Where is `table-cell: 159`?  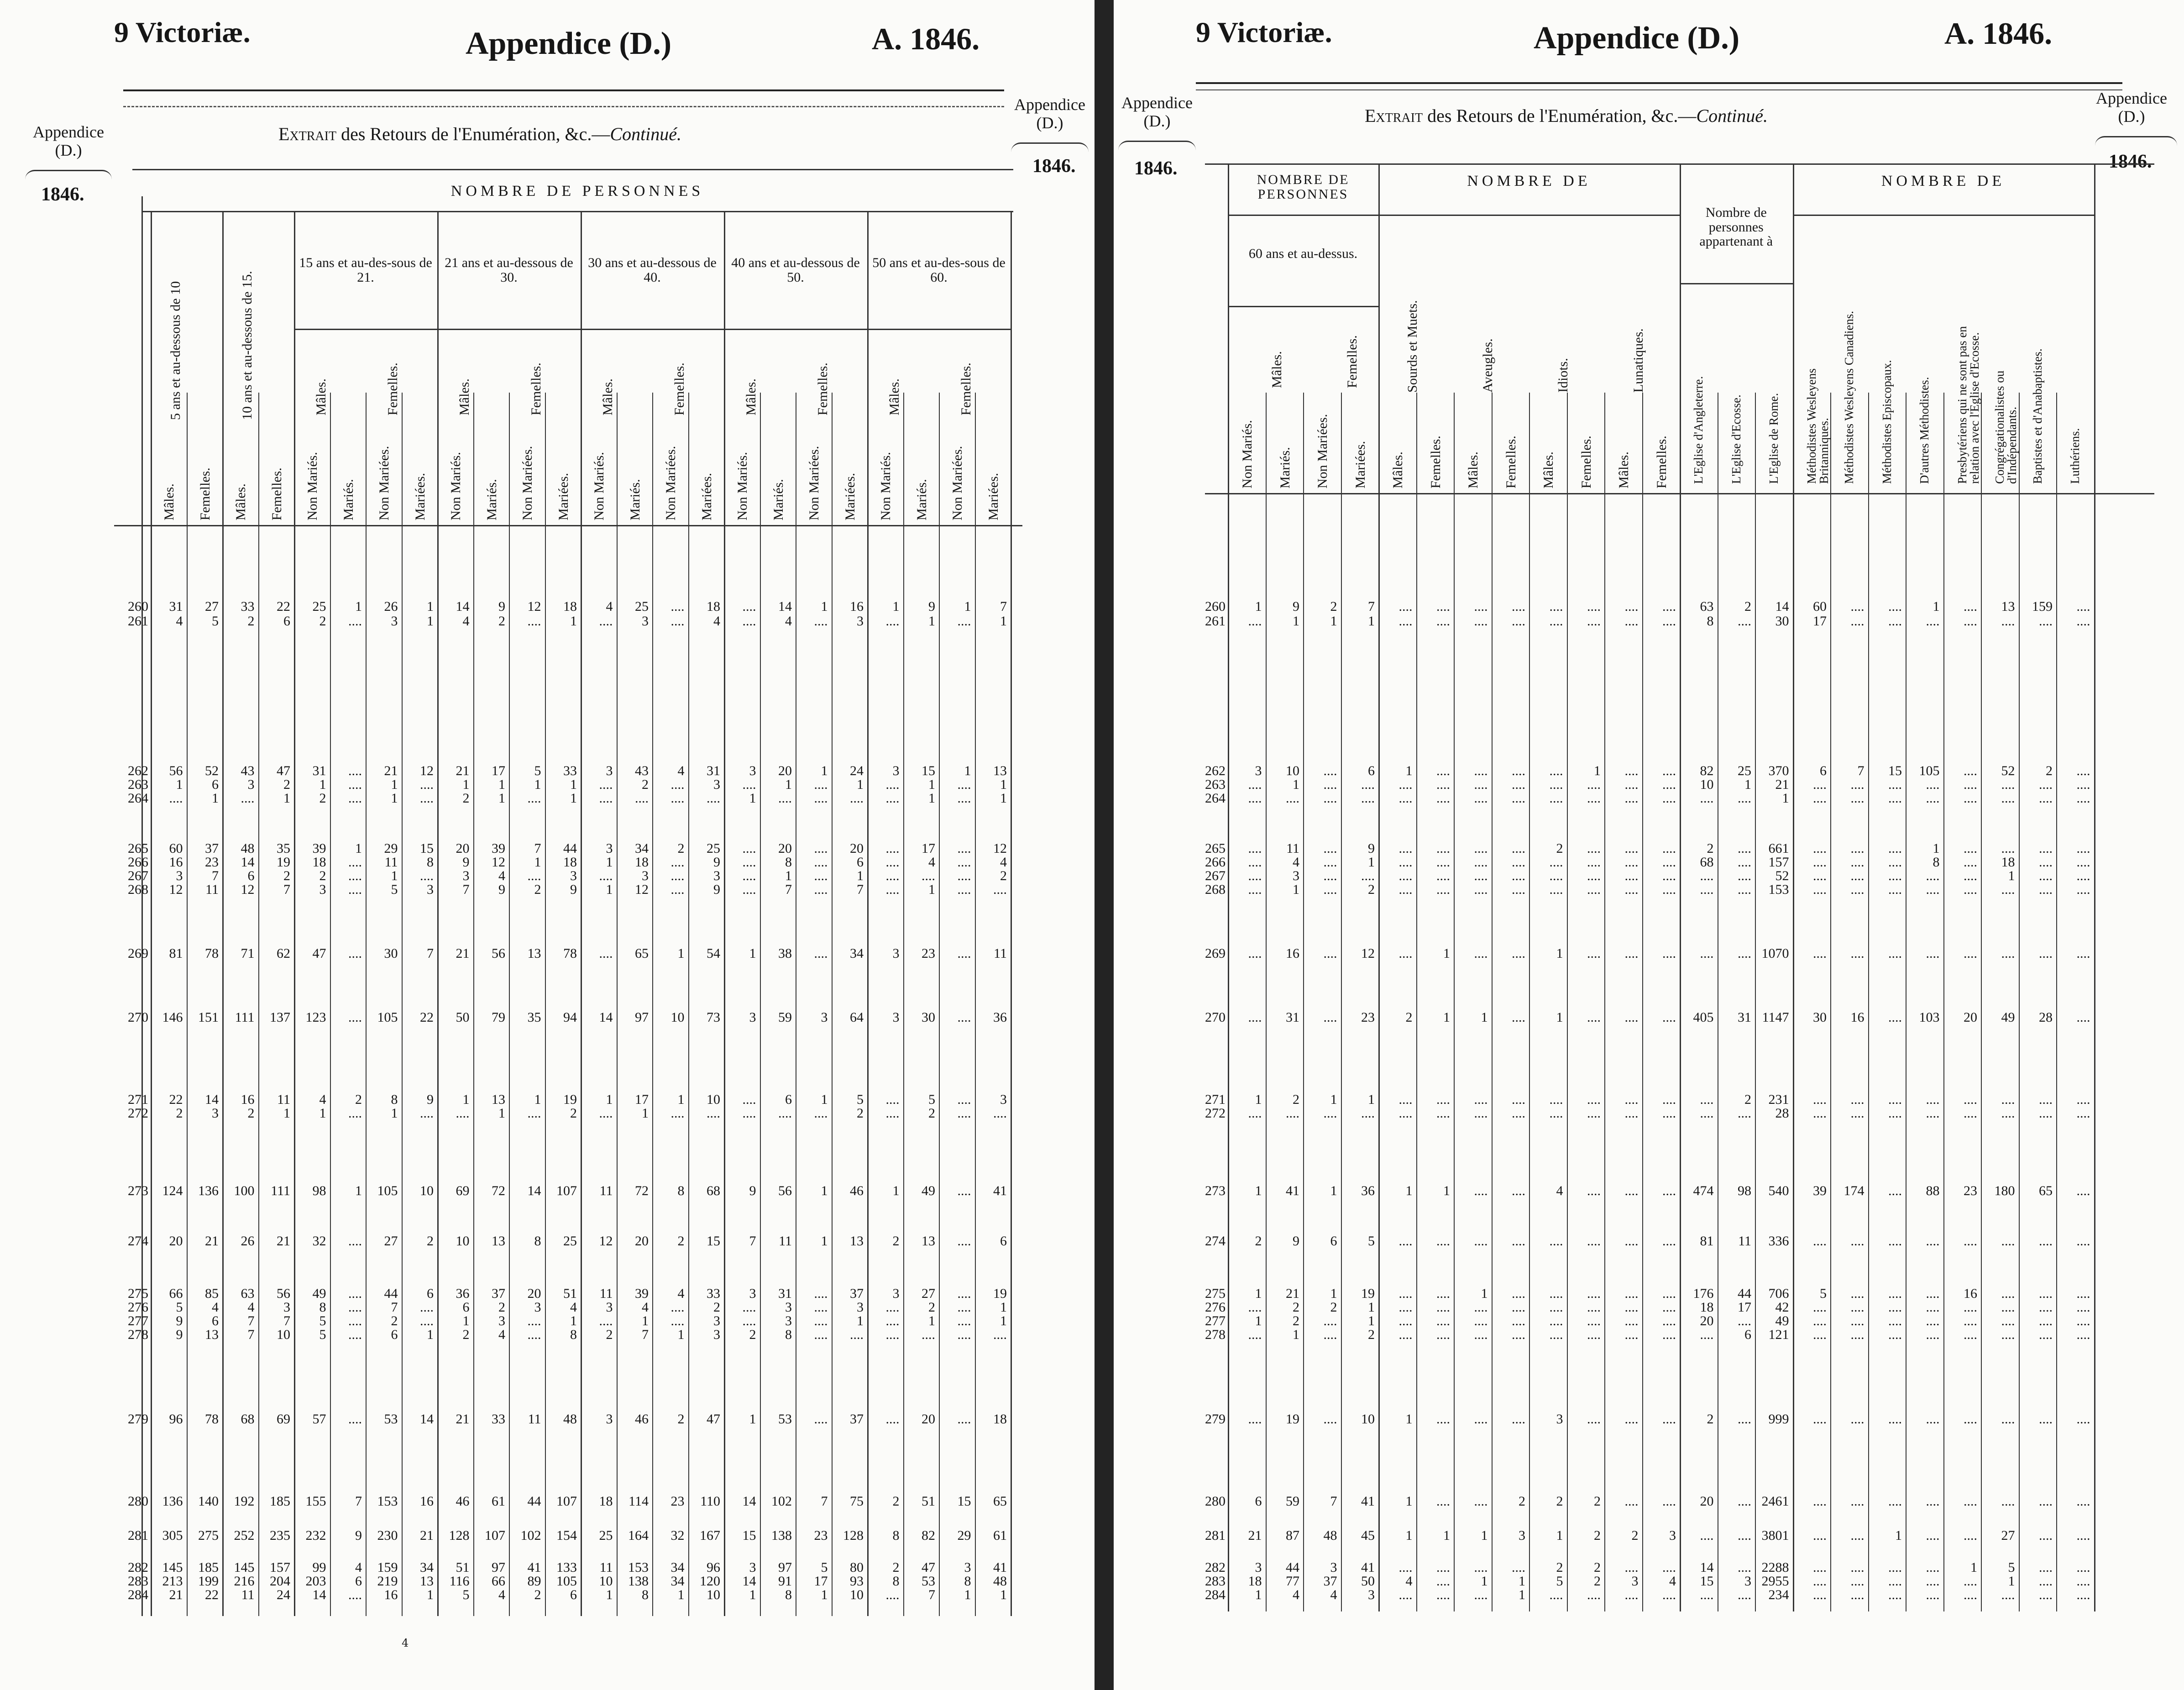
table-cell: 159 is located at coordinates (2042, 606).